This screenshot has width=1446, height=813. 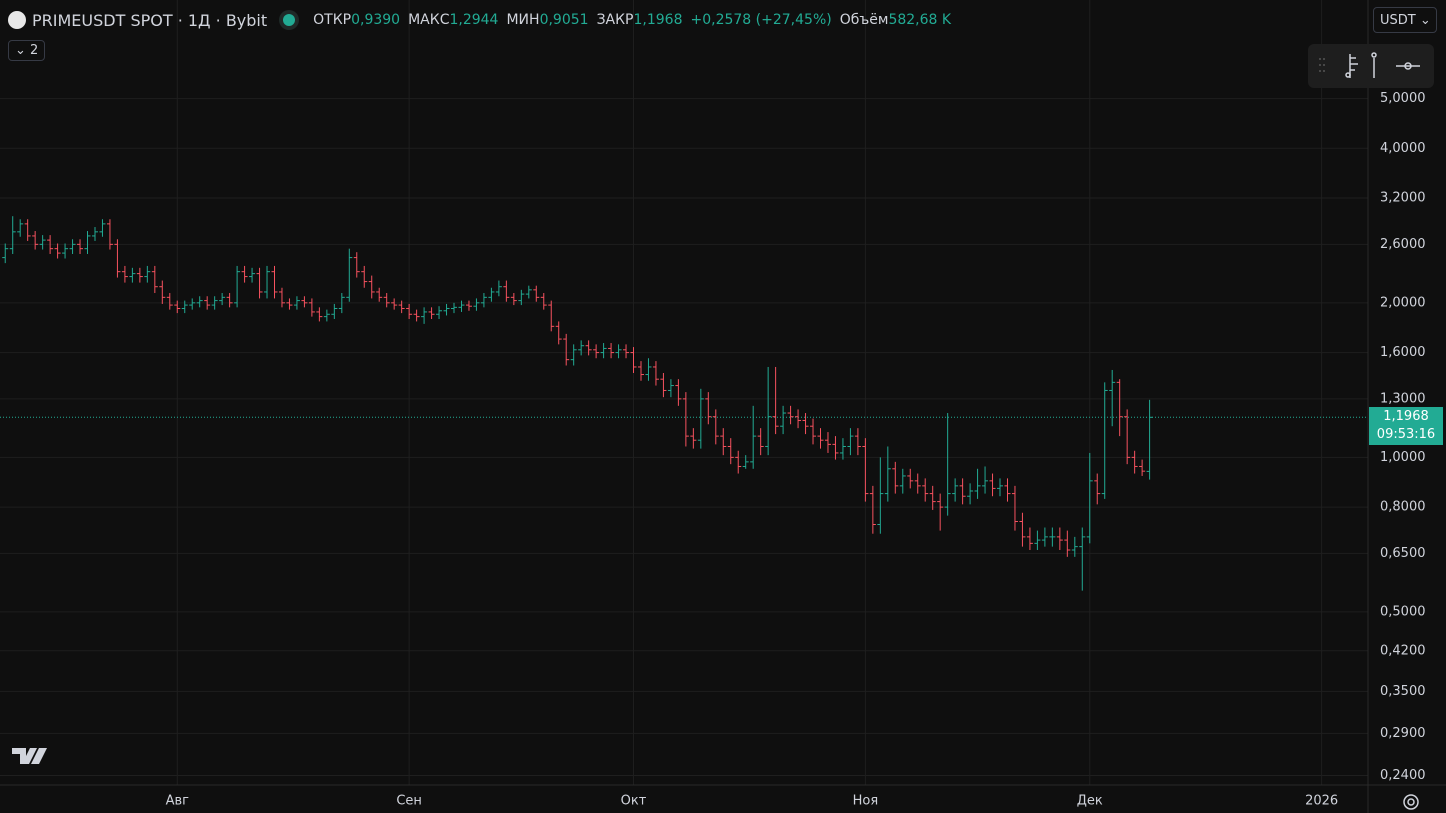 I want to click on low-value: 0,9051, so click(x=564, y=20).